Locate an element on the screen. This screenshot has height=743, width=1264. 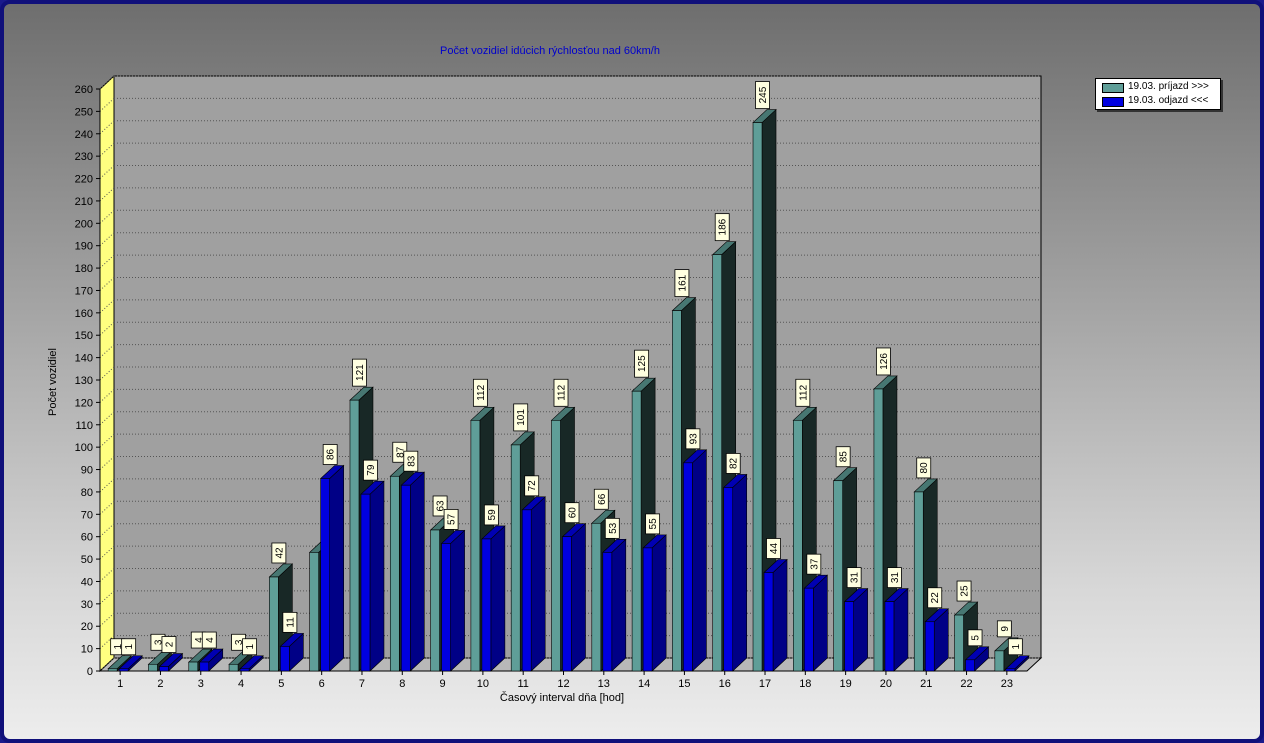
data-label-arrival: 87 is located at coordinates (400, 452).